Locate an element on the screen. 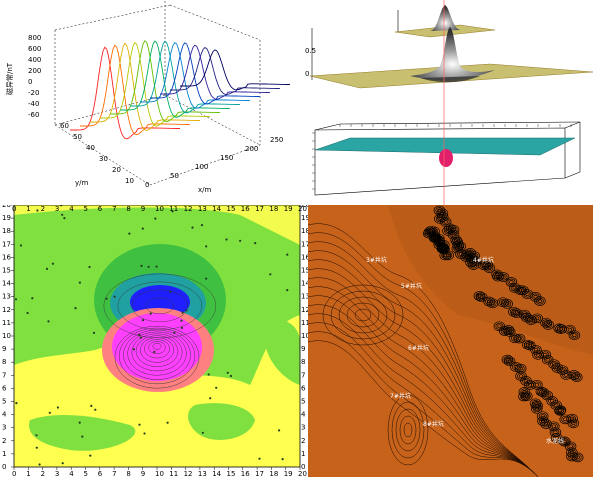  x-top-tick-label: 9 is located at coordinates (143, 209).